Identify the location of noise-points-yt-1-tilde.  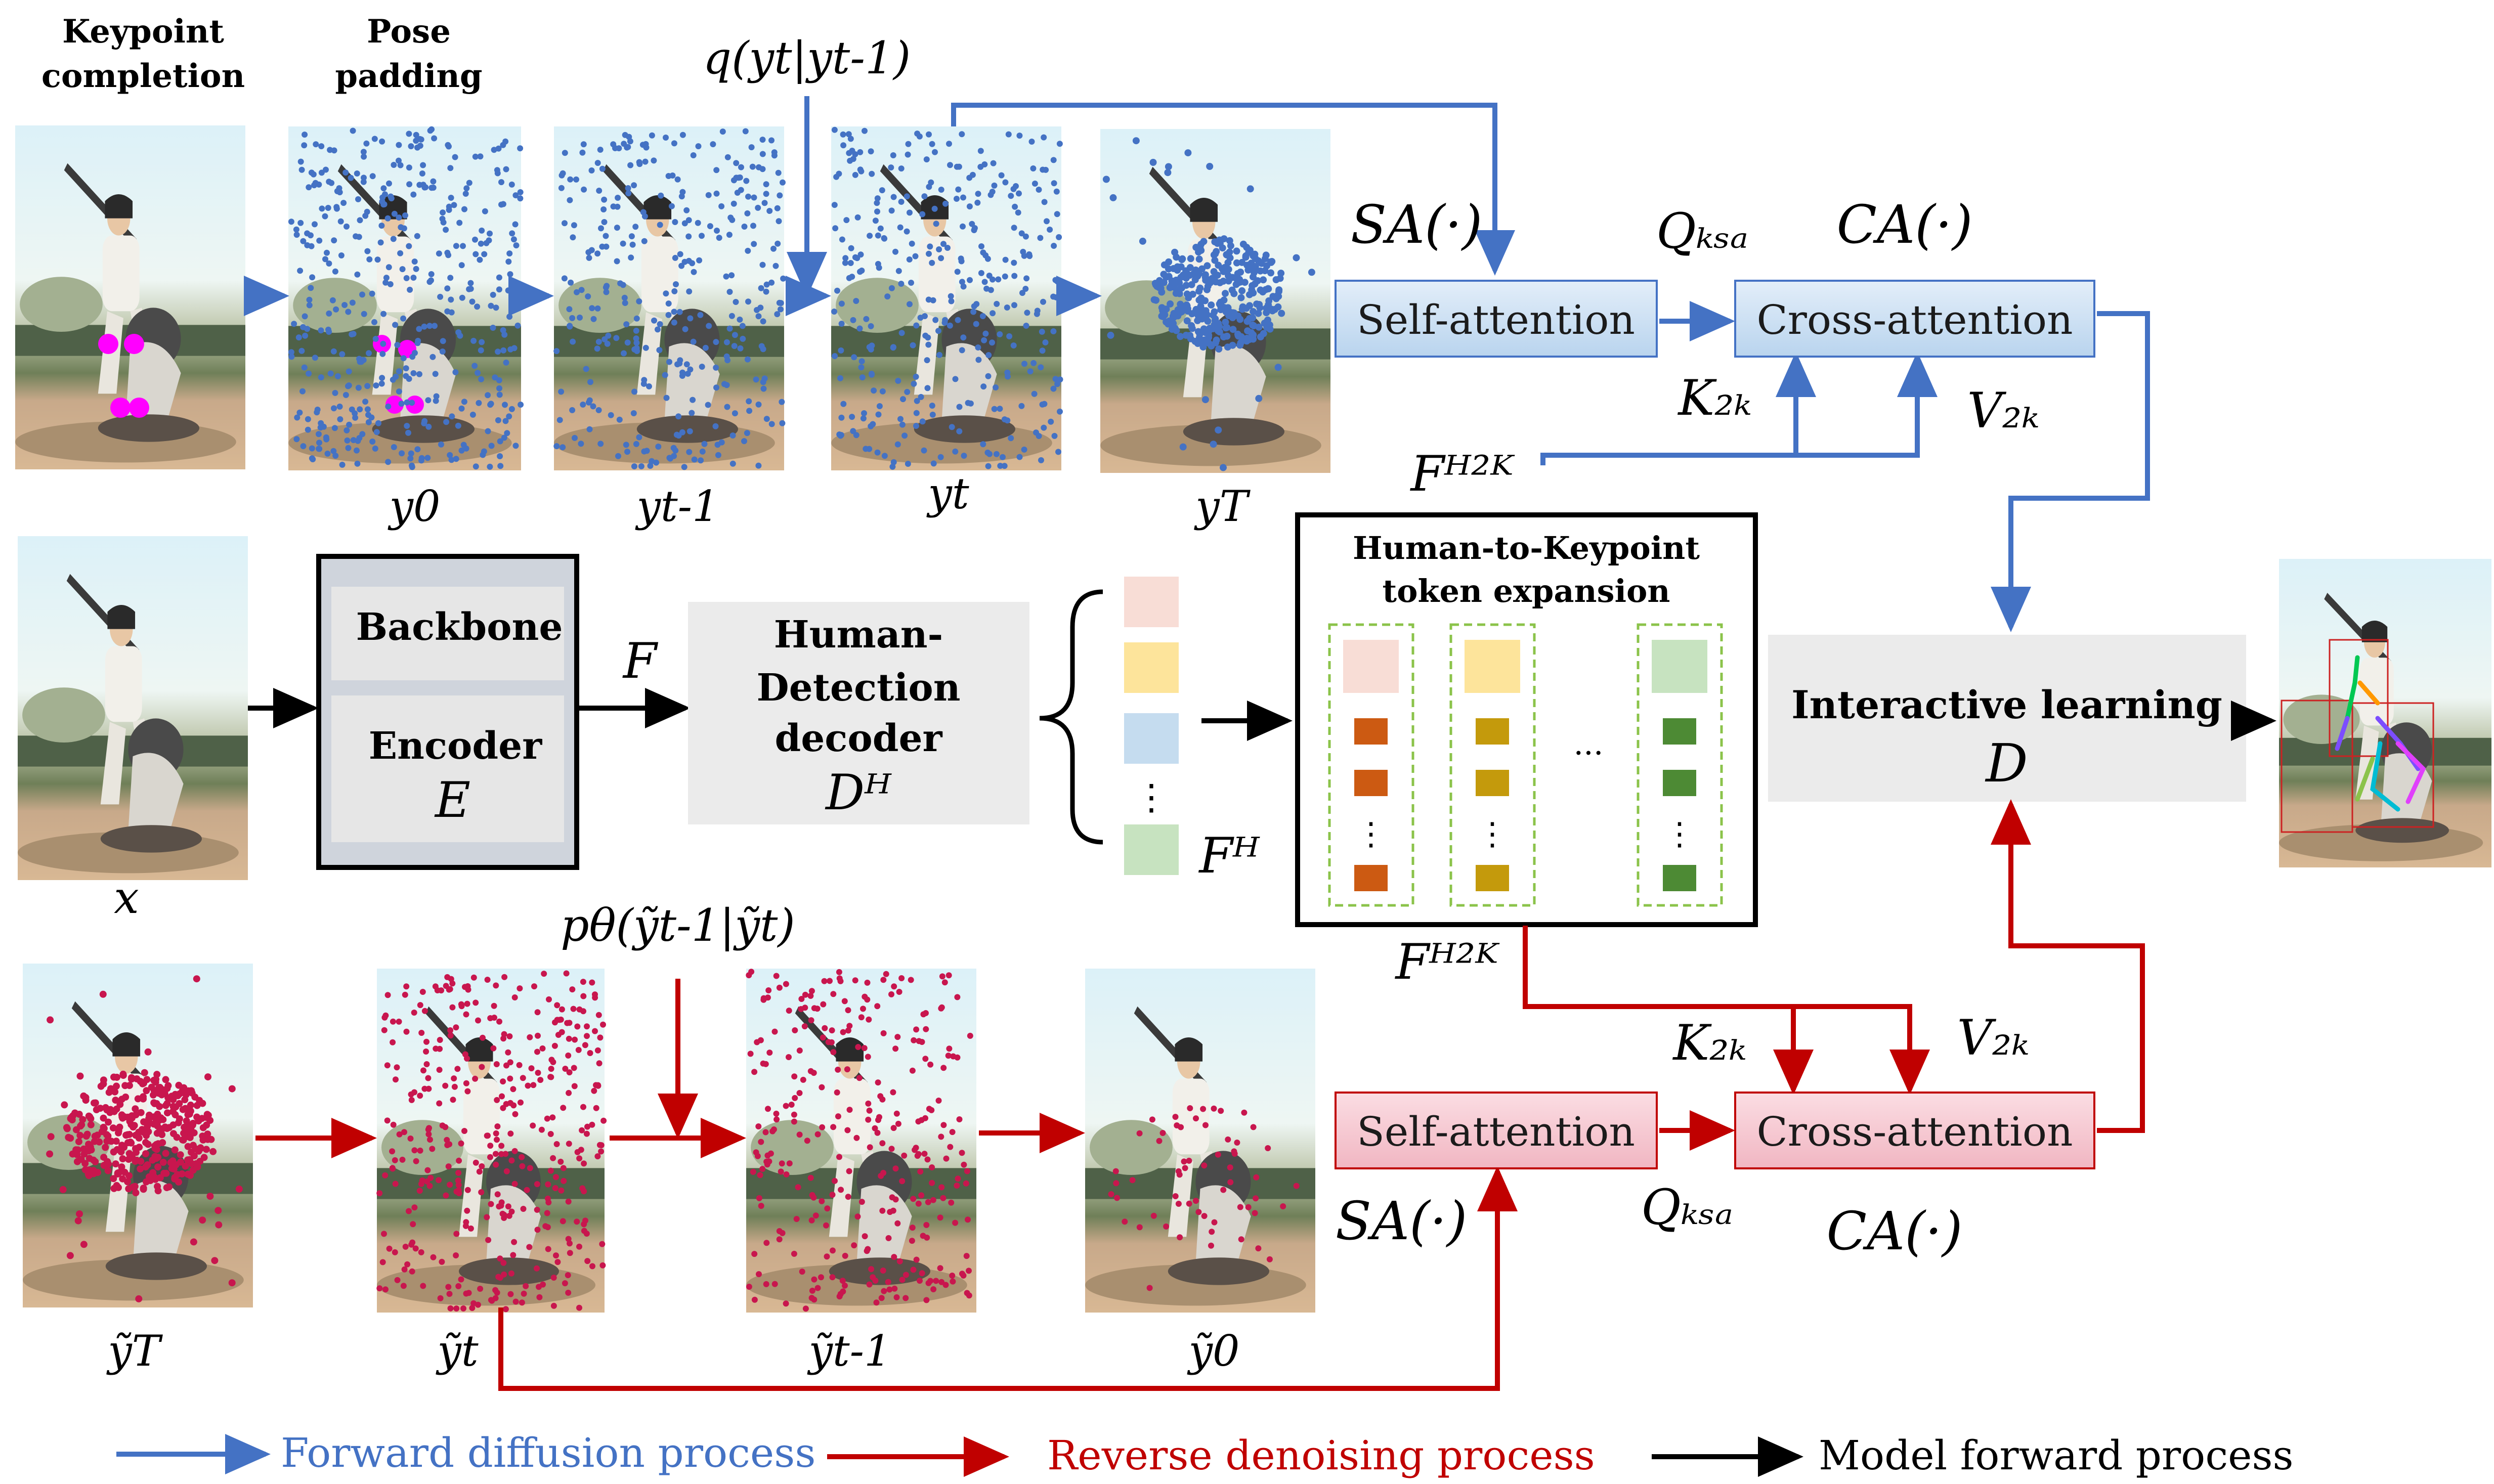
(859, 1140).